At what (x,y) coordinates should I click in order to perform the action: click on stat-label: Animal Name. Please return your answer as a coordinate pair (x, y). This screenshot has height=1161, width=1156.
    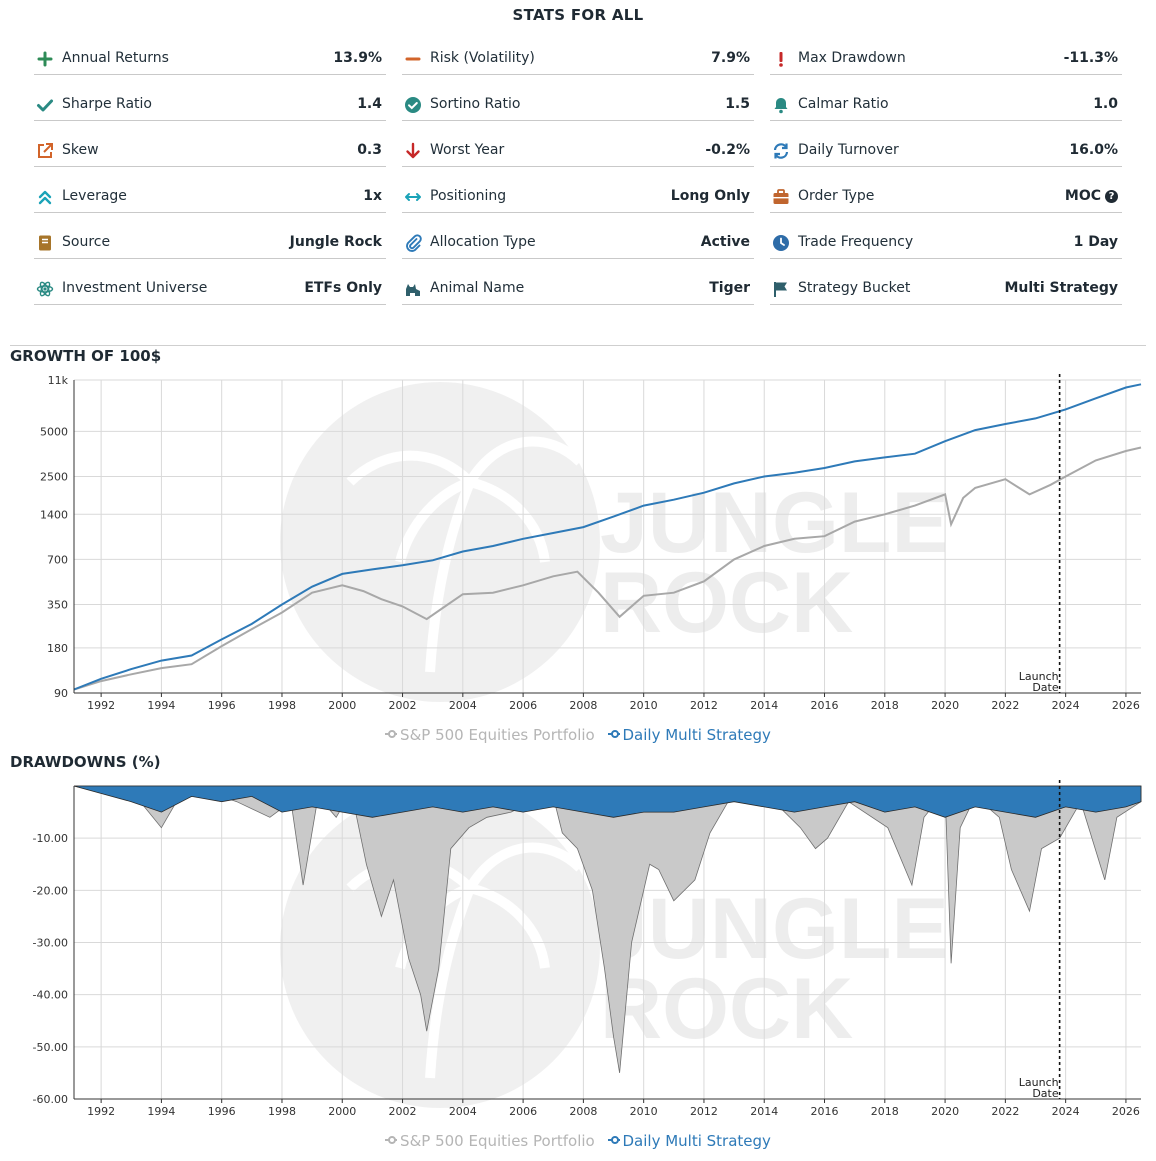
    Looking at the image, I should click on (477, 288).